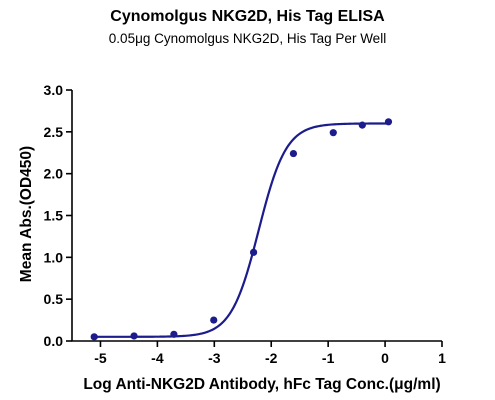 The width and height of the screenshot is (495, 400). Describe the element at coordinates (54, 132) in the screenshot. I see `y-tick-label: 2.5` at that location.